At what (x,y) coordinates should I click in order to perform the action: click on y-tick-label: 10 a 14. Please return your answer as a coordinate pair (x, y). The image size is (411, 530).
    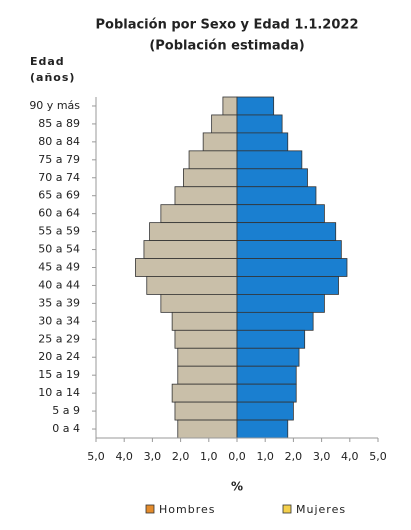
    Looking at the image, I should click on (59, 392).